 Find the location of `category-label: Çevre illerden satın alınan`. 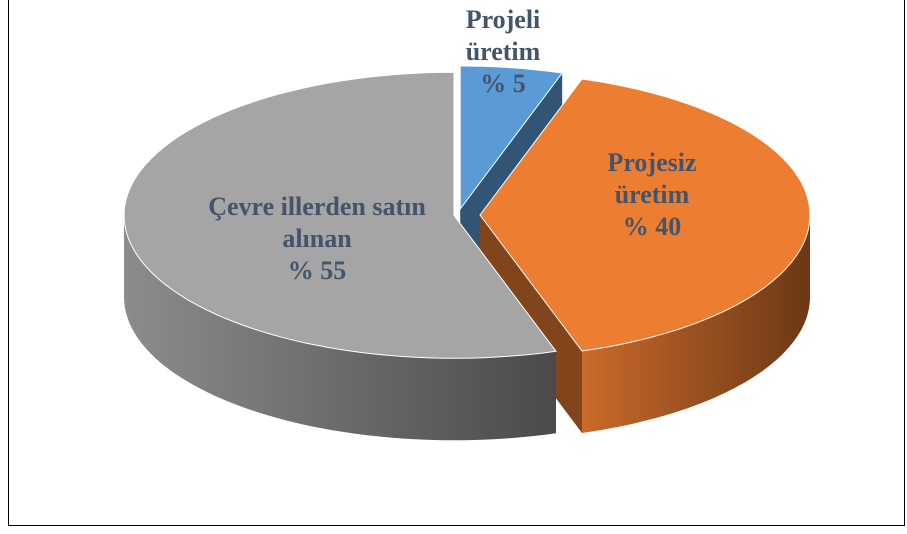

category-label: Çevre illerden satın alınan is located at coordinates (317, 222).